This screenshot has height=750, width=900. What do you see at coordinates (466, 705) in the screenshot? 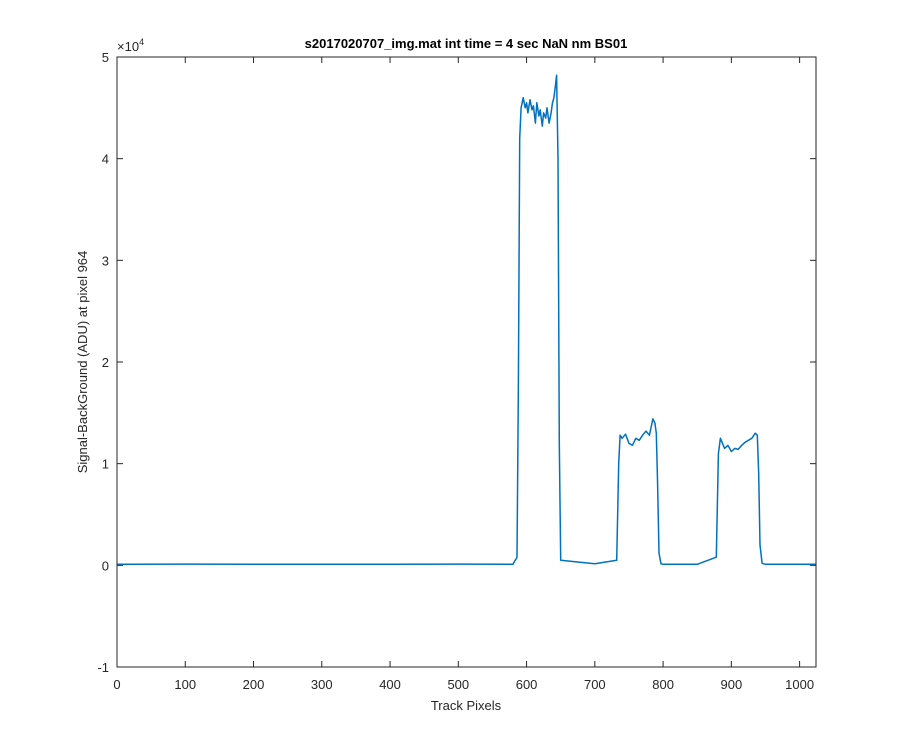
I see `x-axis-label: Track Pixels` at bounding box center [466, 705].